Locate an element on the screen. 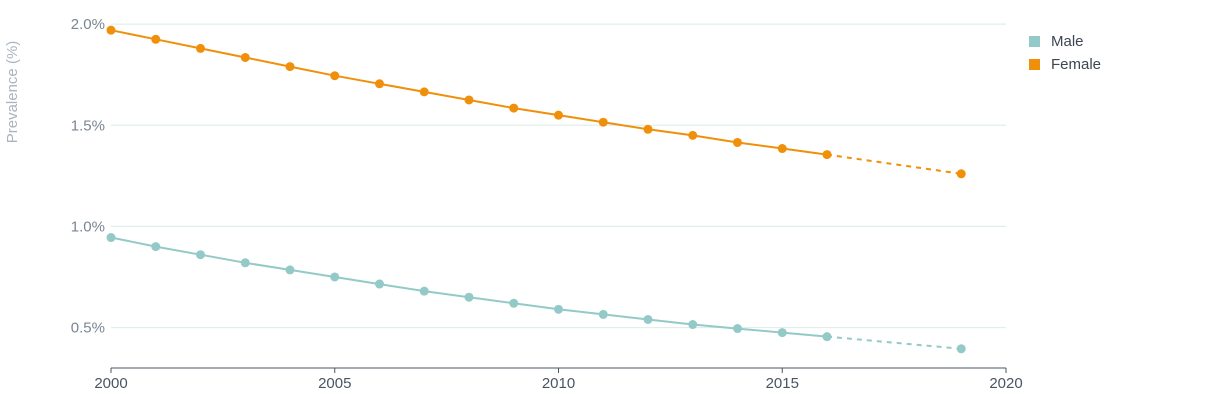  female-projection-line is located at coordinates (894, 164).